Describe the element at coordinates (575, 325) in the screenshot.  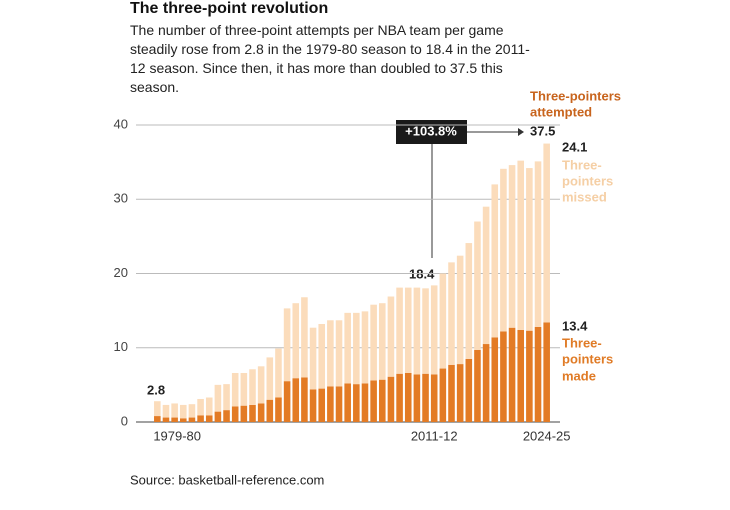
I see `annotation: 13.4` at that location.